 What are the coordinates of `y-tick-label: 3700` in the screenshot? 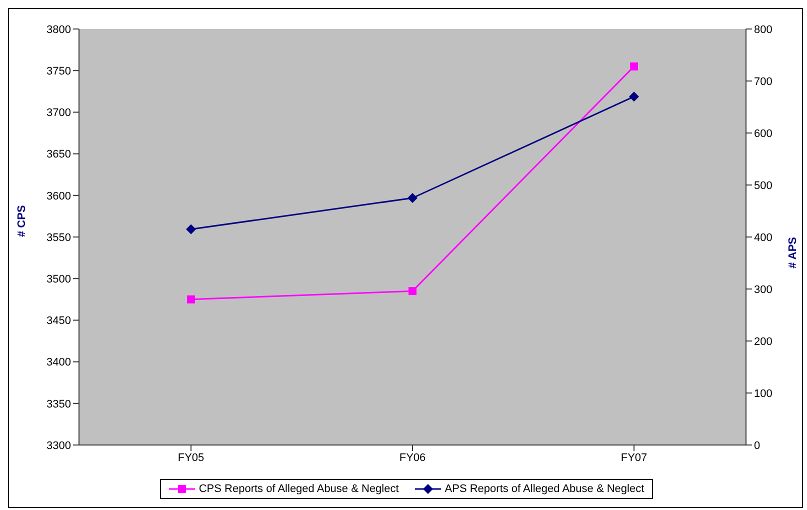 It's located at (58, 113).